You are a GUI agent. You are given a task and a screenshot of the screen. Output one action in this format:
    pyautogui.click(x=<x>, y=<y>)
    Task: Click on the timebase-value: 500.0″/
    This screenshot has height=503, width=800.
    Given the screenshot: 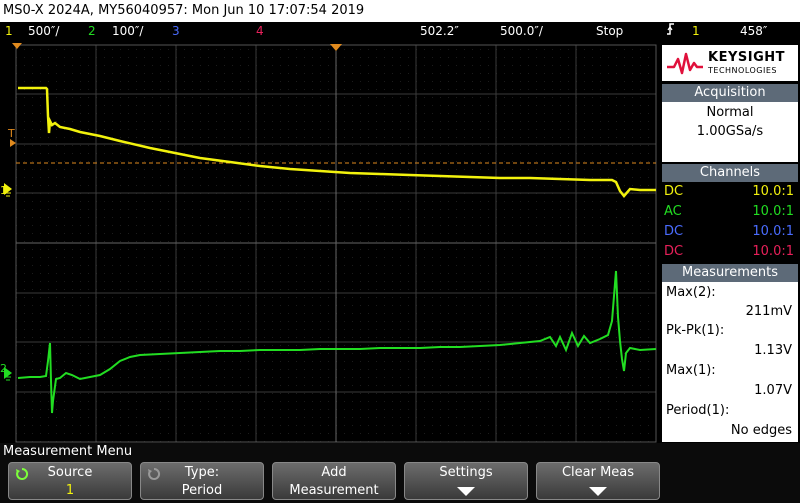 What is the action you would take?
    pyautogui.click(x=521, y=31)
    